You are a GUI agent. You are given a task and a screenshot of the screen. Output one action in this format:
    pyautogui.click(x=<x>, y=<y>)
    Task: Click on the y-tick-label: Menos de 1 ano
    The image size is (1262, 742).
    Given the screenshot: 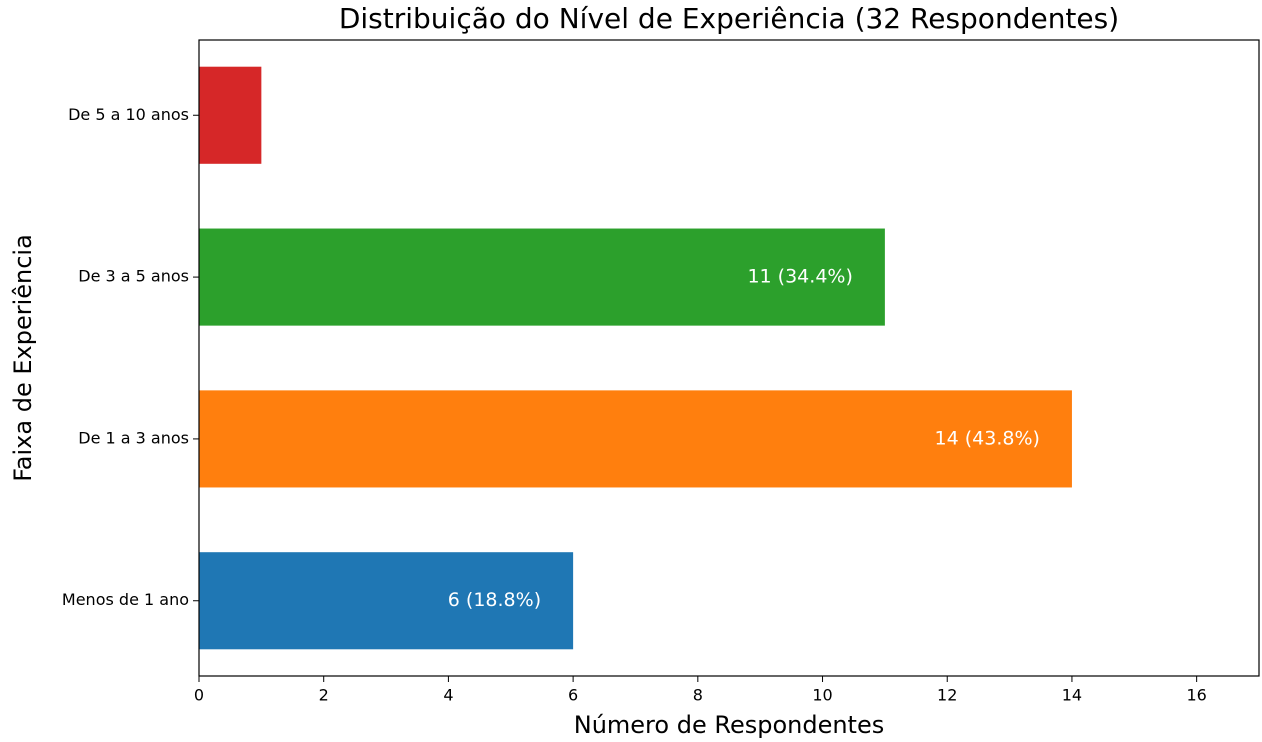 What is the action you would take?
    pyautogui.click(x=125, y=599)
    